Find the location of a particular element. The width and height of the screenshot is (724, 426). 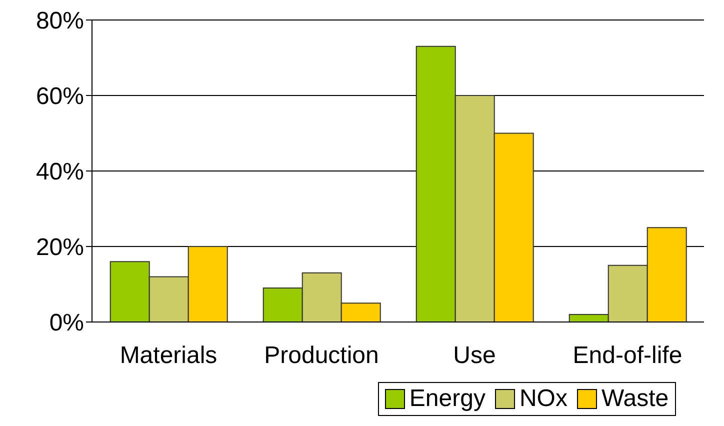

y-tick-label: 60% is located at coordinates (60, 96).